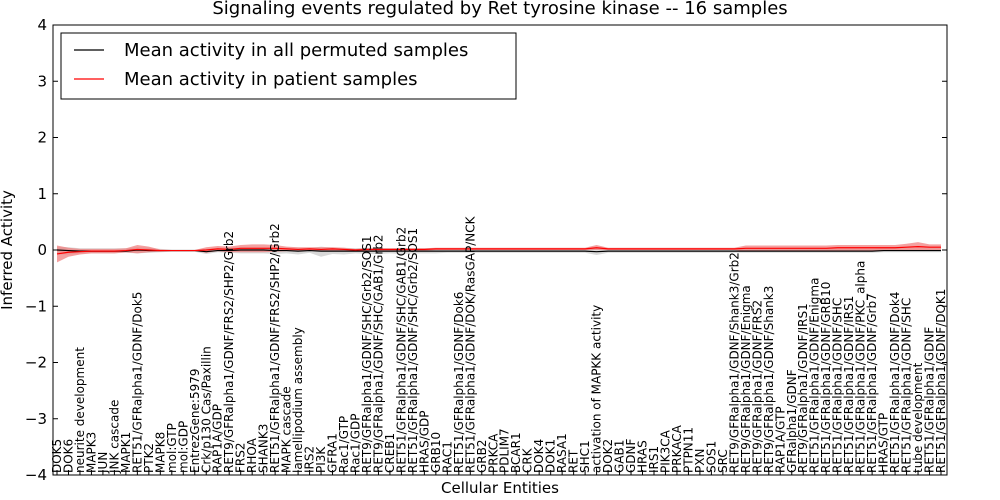  I want to click on y-tick-label: 2, so click(42, 138).